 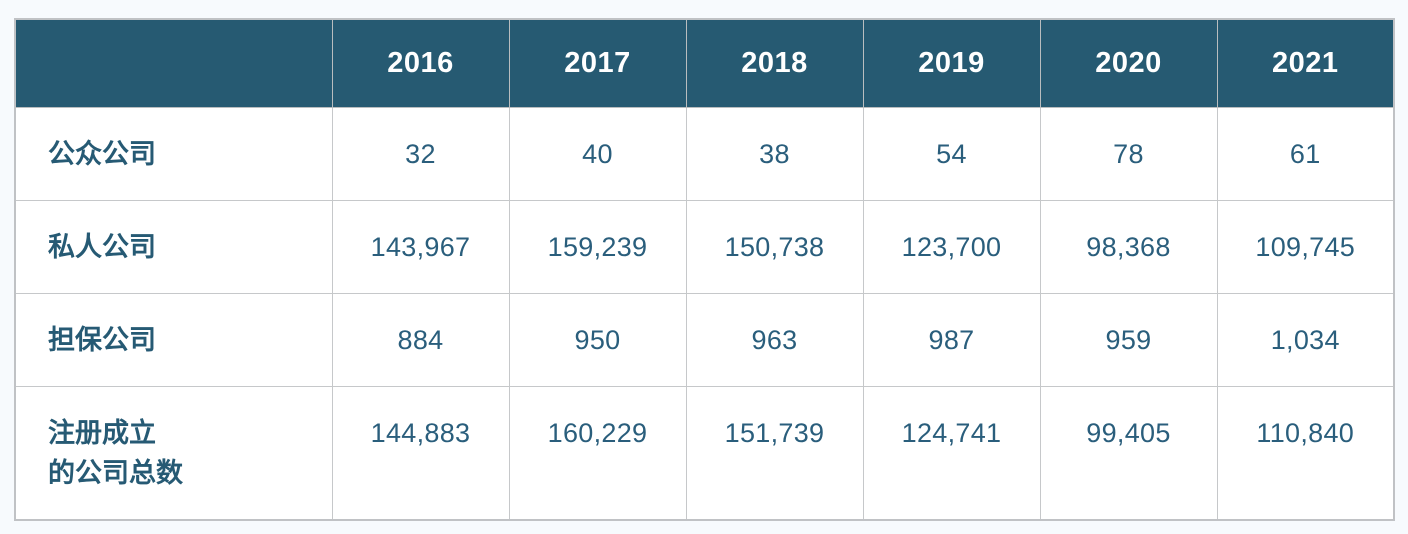 What do you see at coordinates (774, 63) in the screenshot?
I see `header-year-2018: 2018` at bounding box center [774, 63].